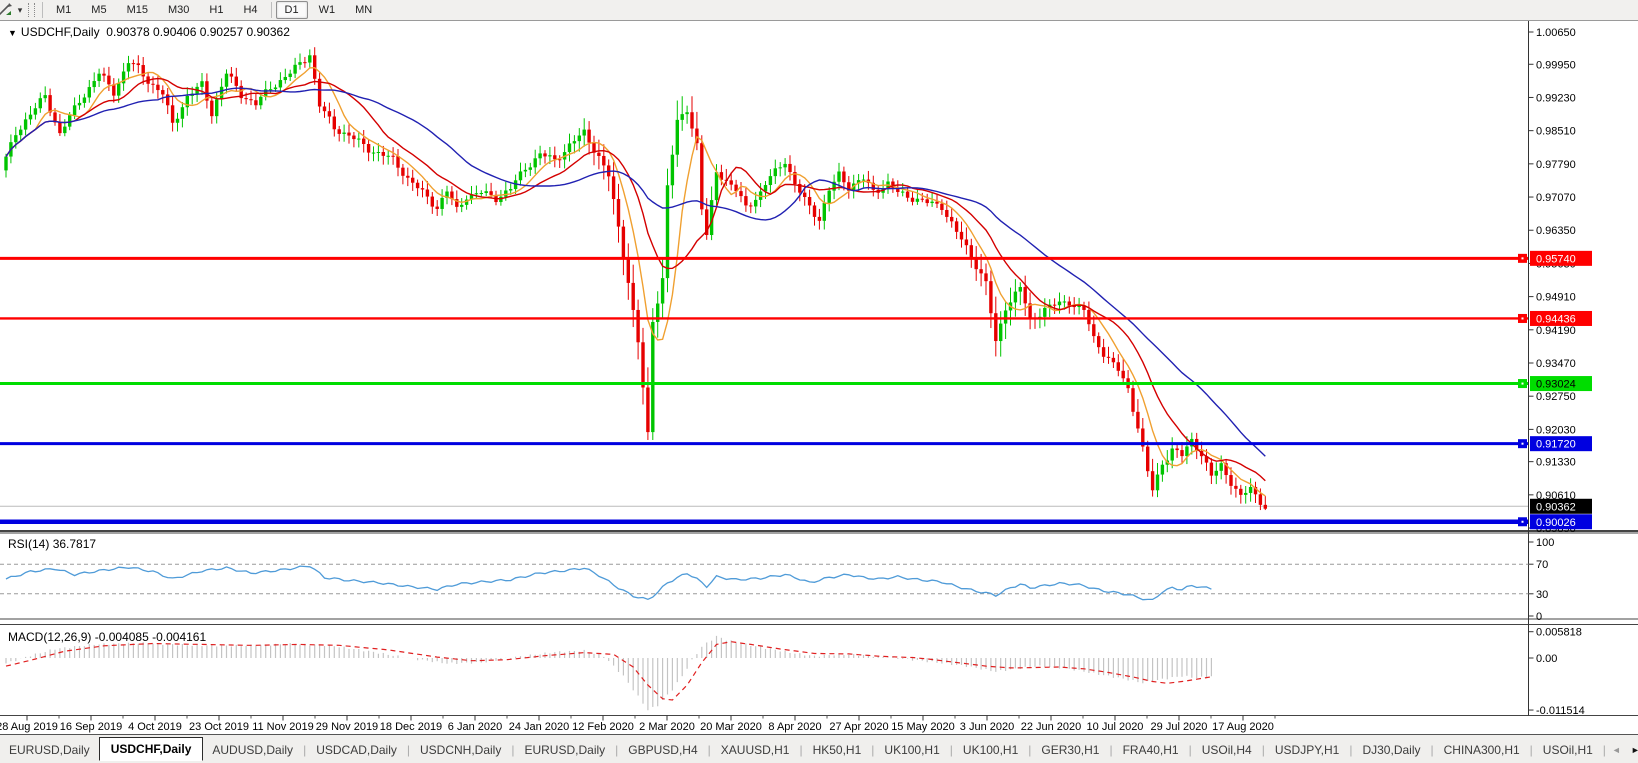  Describe the element at coordinates (64, 10) in the screenshot. I see `timeframe-button-M1: M1` at that location.